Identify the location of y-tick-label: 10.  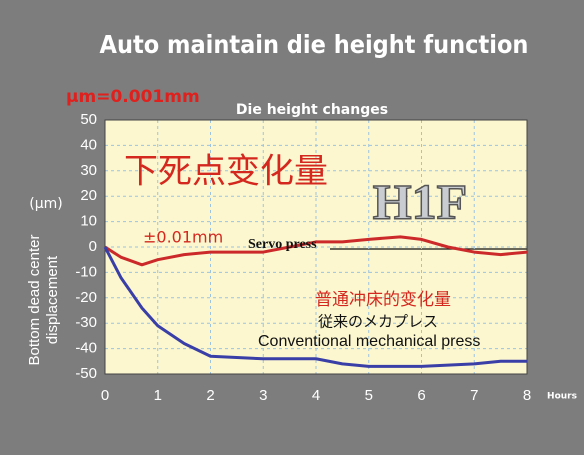
(88, 221).